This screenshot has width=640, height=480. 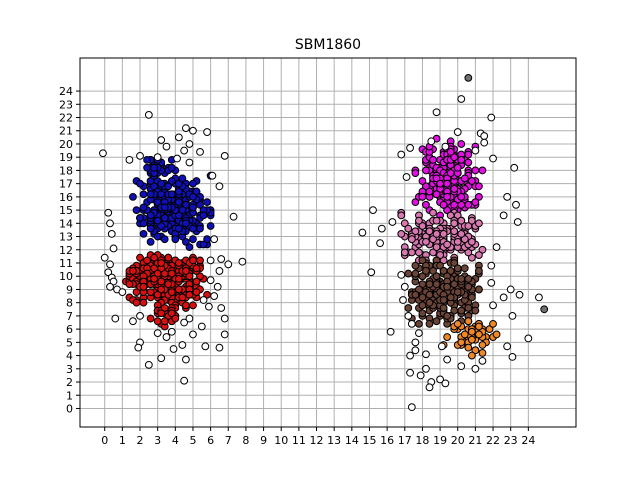 I want to click on x-tick-label: 7, so click(x=228, y=440).